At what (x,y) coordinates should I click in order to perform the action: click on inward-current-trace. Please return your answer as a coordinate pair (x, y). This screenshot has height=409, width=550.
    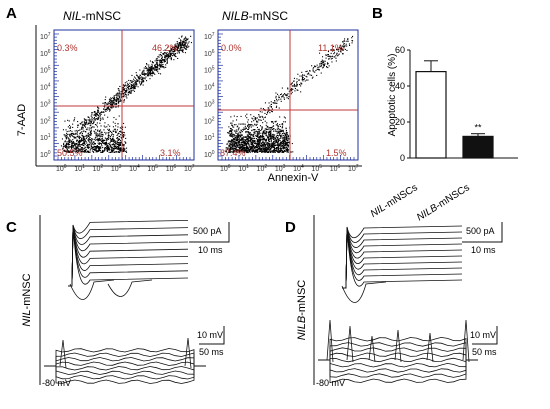
    Looking at the image, I should click on (364, 292).